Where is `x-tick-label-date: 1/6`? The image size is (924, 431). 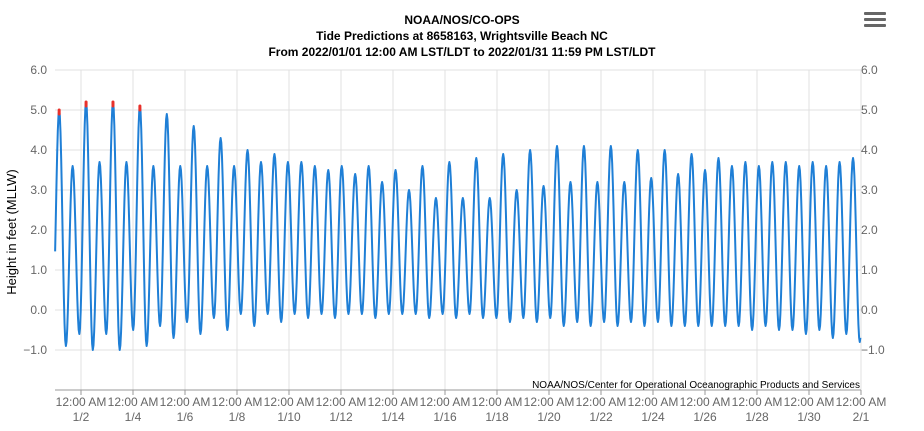
x-tick-label-date: 1/6 is located at coordinates (185, 417).